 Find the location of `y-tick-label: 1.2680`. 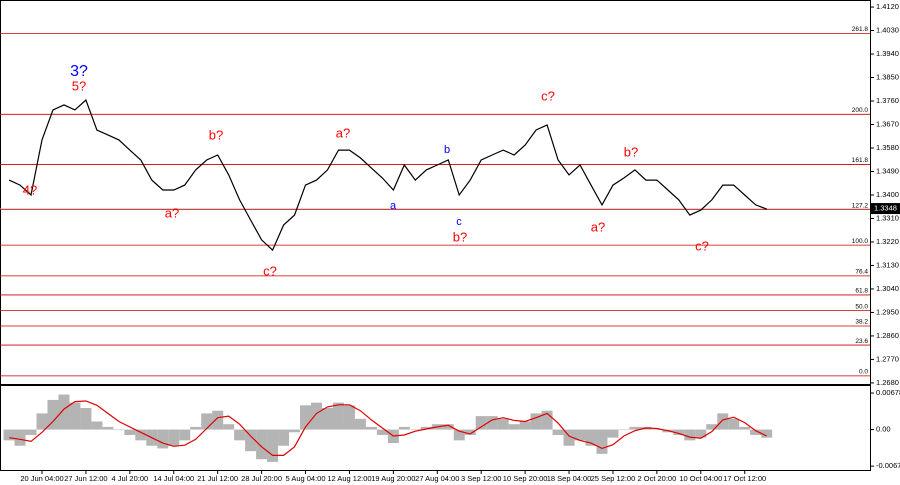

y-tick-label: 1.2680 is located at coordinates (887, 382).